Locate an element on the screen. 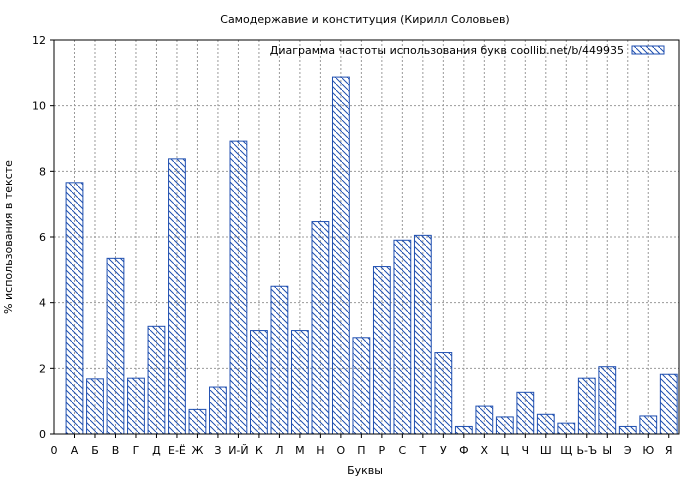  y-axis-label: % использования в тексте is located at coordinates (8, 237).